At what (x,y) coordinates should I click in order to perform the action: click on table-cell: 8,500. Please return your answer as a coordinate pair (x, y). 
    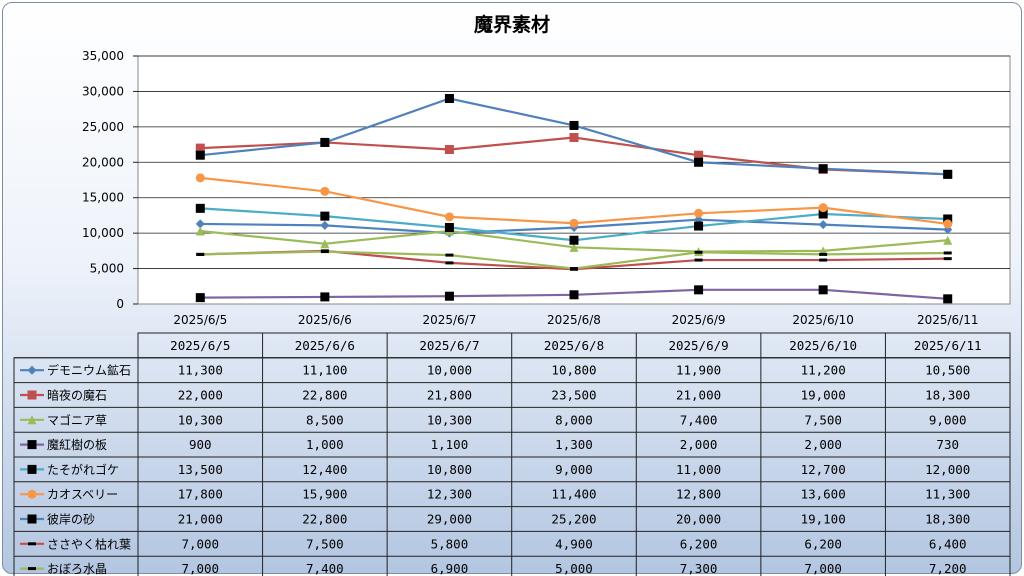
    Looking at the image, I should click on (325, 419).